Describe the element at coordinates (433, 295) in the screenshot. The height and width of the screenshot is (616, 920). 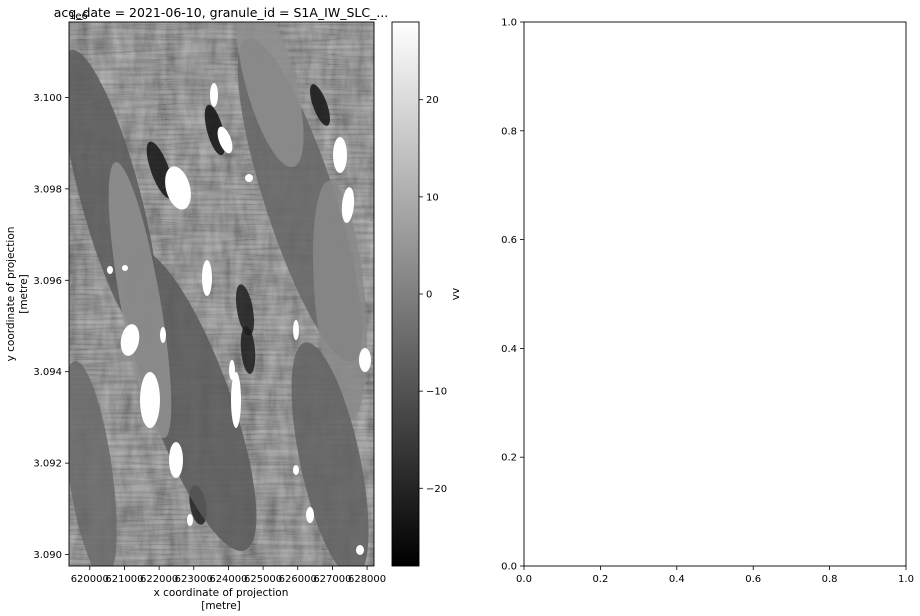
I see `colorbar-axis: 20 10 0 −10 −20` at that location.